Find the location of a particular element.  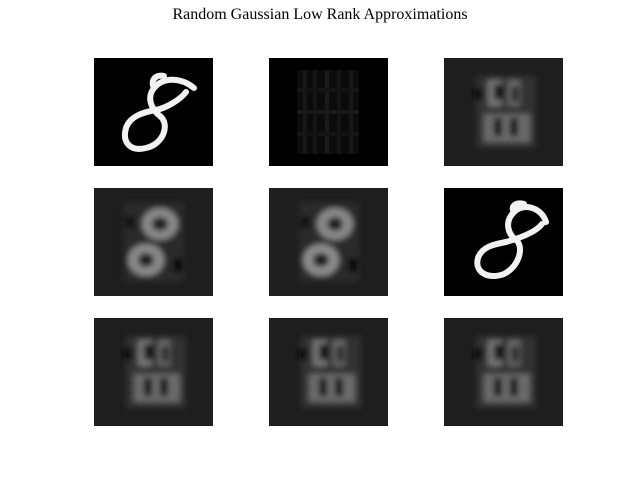

panel-r3c2-blurry is located at coordinates (328, 372).